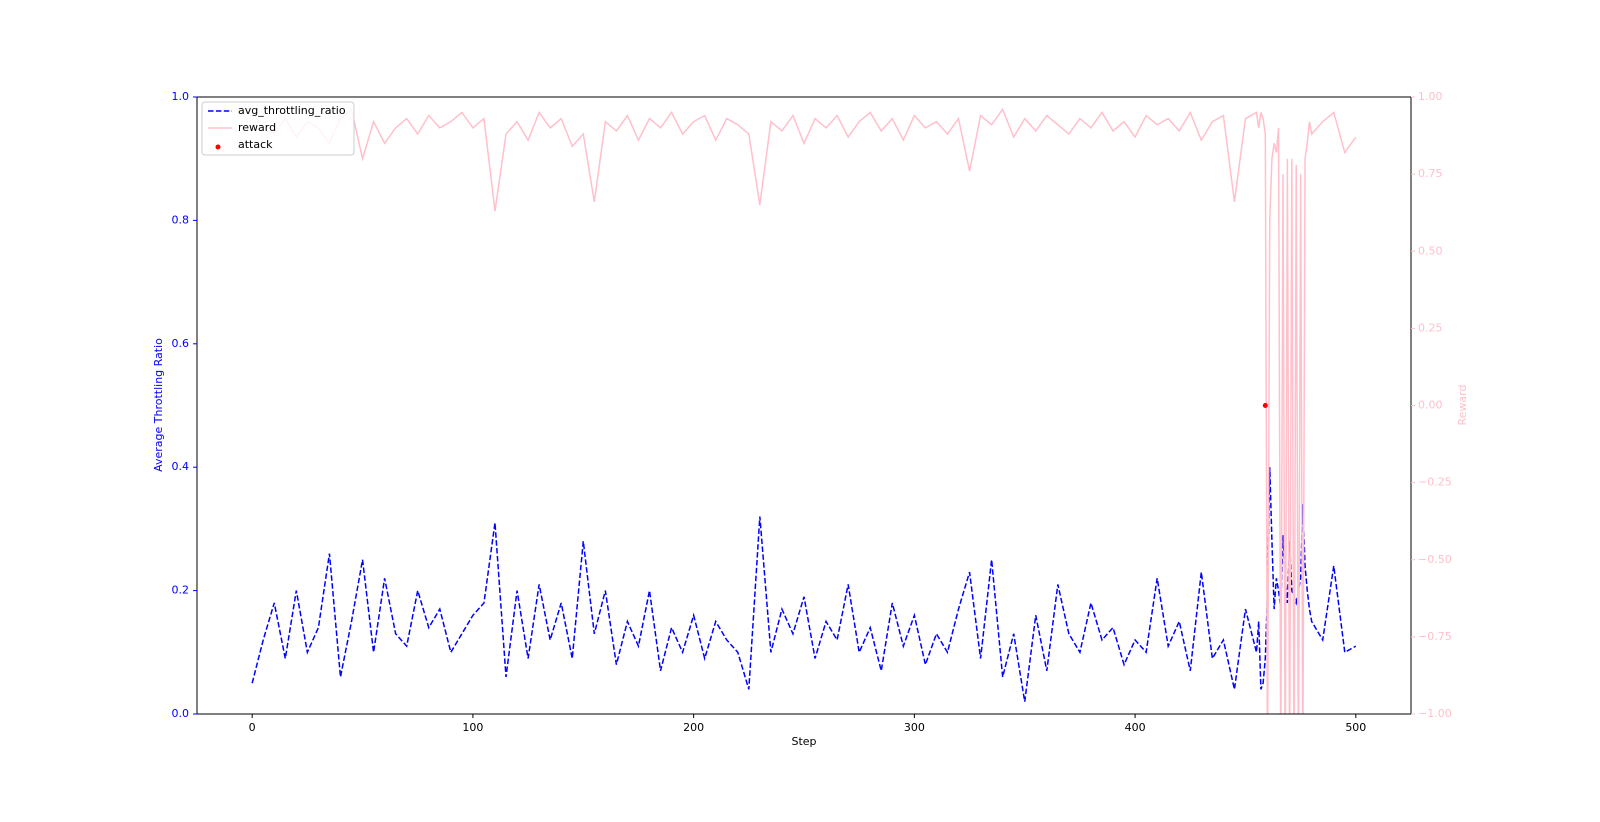  Describe the element at coordinates (252, 727) in the screenshot. I see `x-tick-label: 0` at that location.